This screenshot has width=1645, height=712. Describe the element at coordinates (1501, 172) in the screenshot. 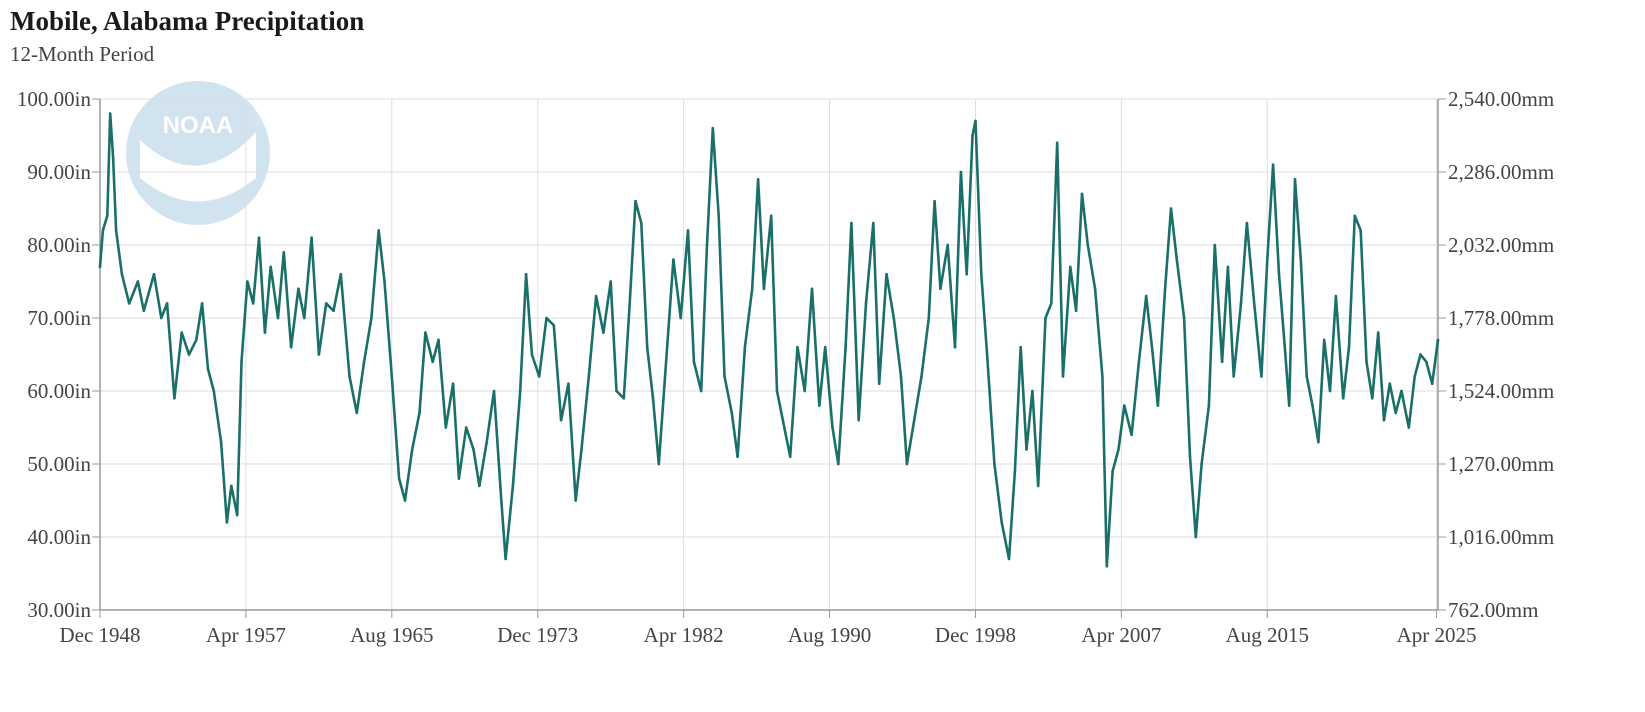

I see `y-right-tick-label: 2,286.00mm` at that location.